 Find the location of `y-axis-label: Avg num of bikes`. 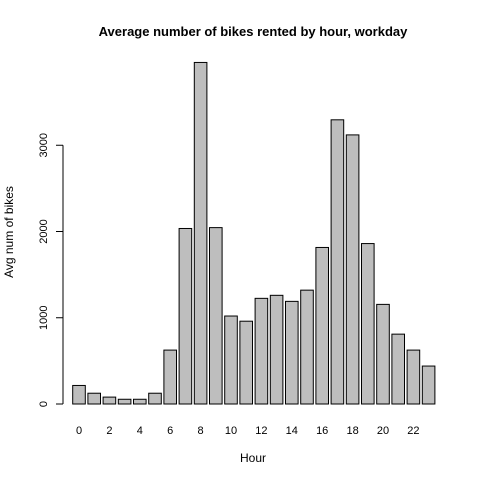

y-axis-label: Avg num of bikes is located at coordinates (9, 232).